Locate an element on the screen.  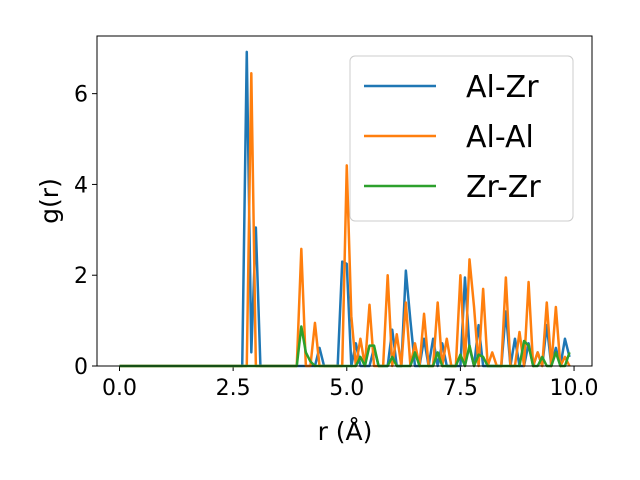
legend-label: Al-Al is located at coordinates (500, 137).